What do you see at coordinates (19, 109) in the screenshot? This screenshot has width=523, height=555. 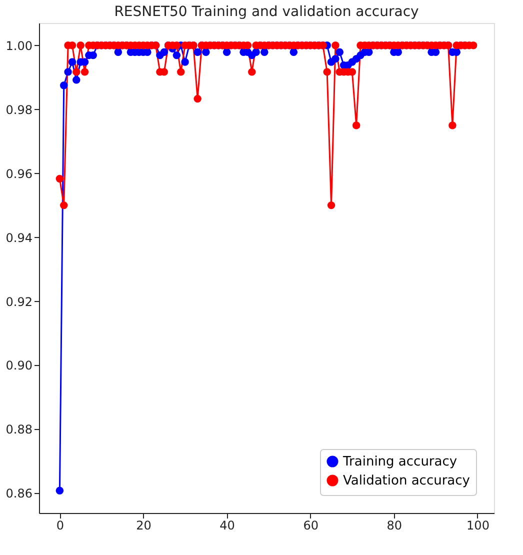 I see `y-tick-label: 0.98` at bounding box center [19, 109].